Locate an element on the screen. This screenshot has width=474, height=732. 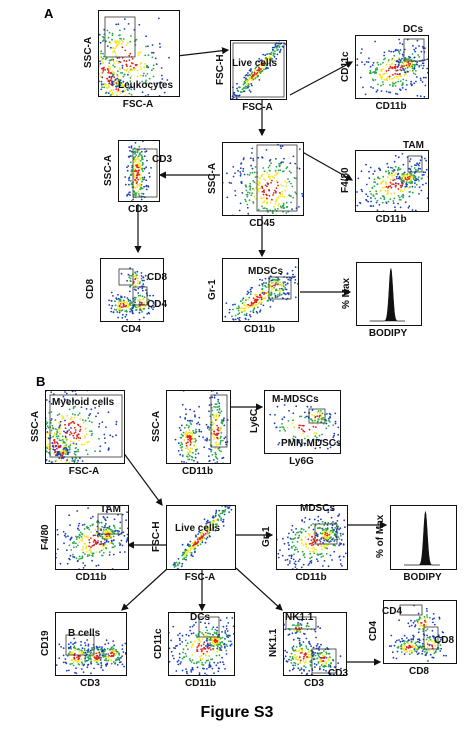
gate-rect is located at coordinates (80, 645).